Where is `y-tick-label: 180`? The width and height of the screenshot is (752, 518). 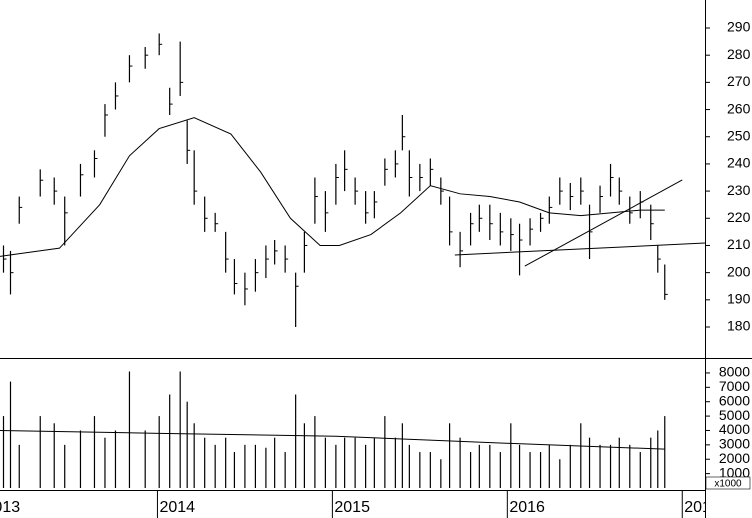 y-tick-label: 180 is located at coordinates (739, 326).